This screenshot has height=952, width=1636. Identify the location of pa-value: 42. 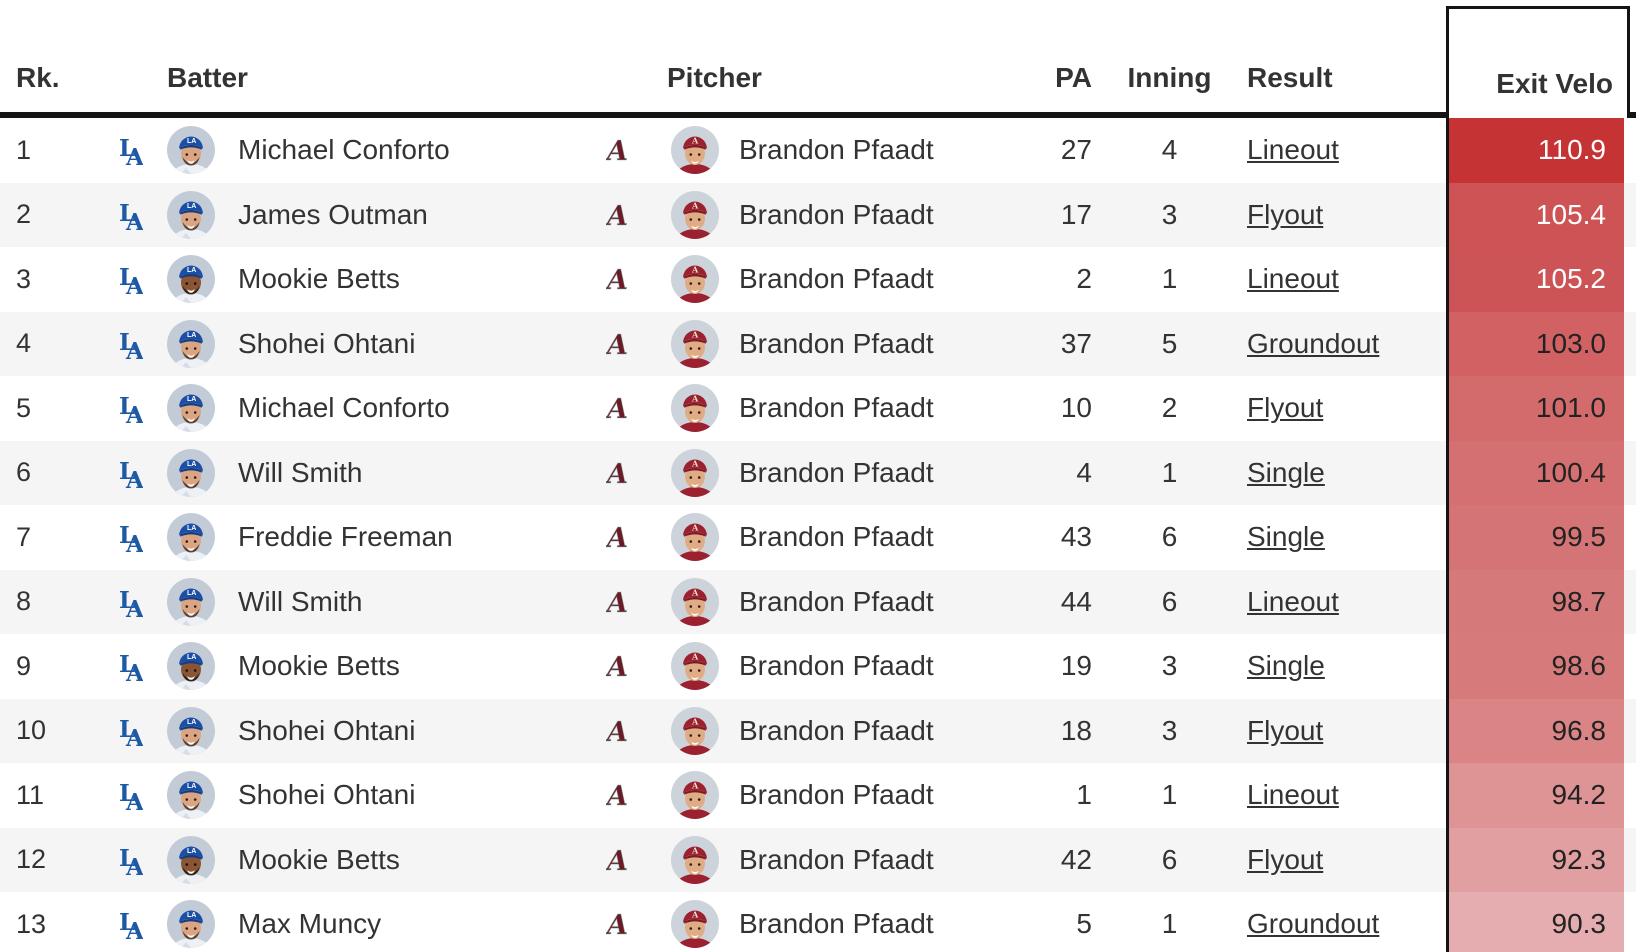
(1076, 859).